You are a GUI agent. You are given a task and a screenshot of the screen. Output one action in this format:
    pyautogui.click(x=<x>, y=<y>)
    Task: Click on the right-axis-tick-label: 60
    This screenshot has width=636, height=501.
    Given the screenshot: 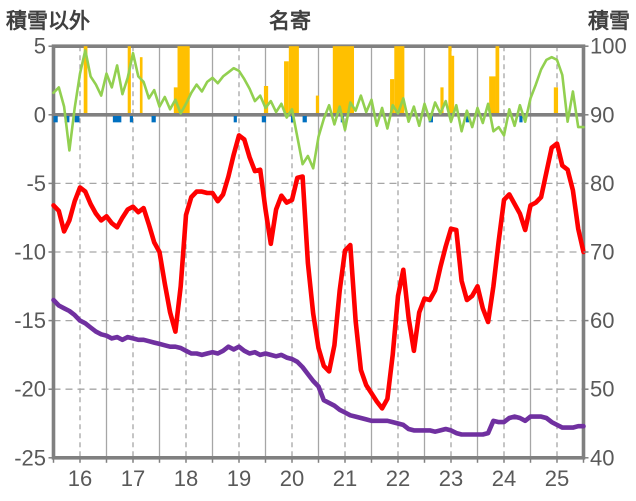 What is the action you would take?
    pyautogui.click(x=602, y=320)
    